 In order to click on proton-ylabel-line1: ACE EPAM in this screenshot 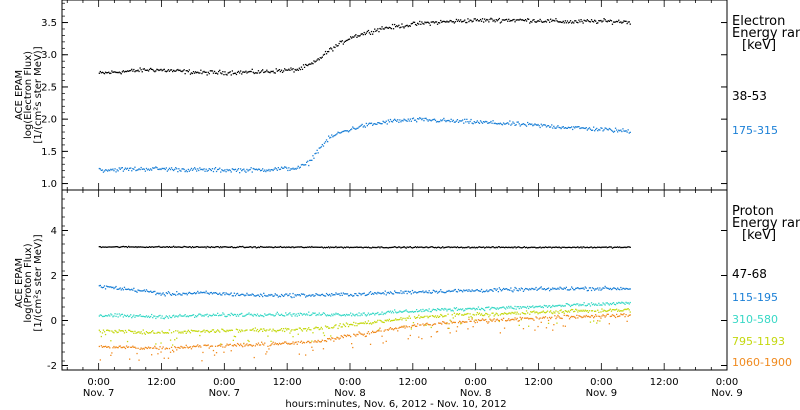, I will do `click(19, 283)`.